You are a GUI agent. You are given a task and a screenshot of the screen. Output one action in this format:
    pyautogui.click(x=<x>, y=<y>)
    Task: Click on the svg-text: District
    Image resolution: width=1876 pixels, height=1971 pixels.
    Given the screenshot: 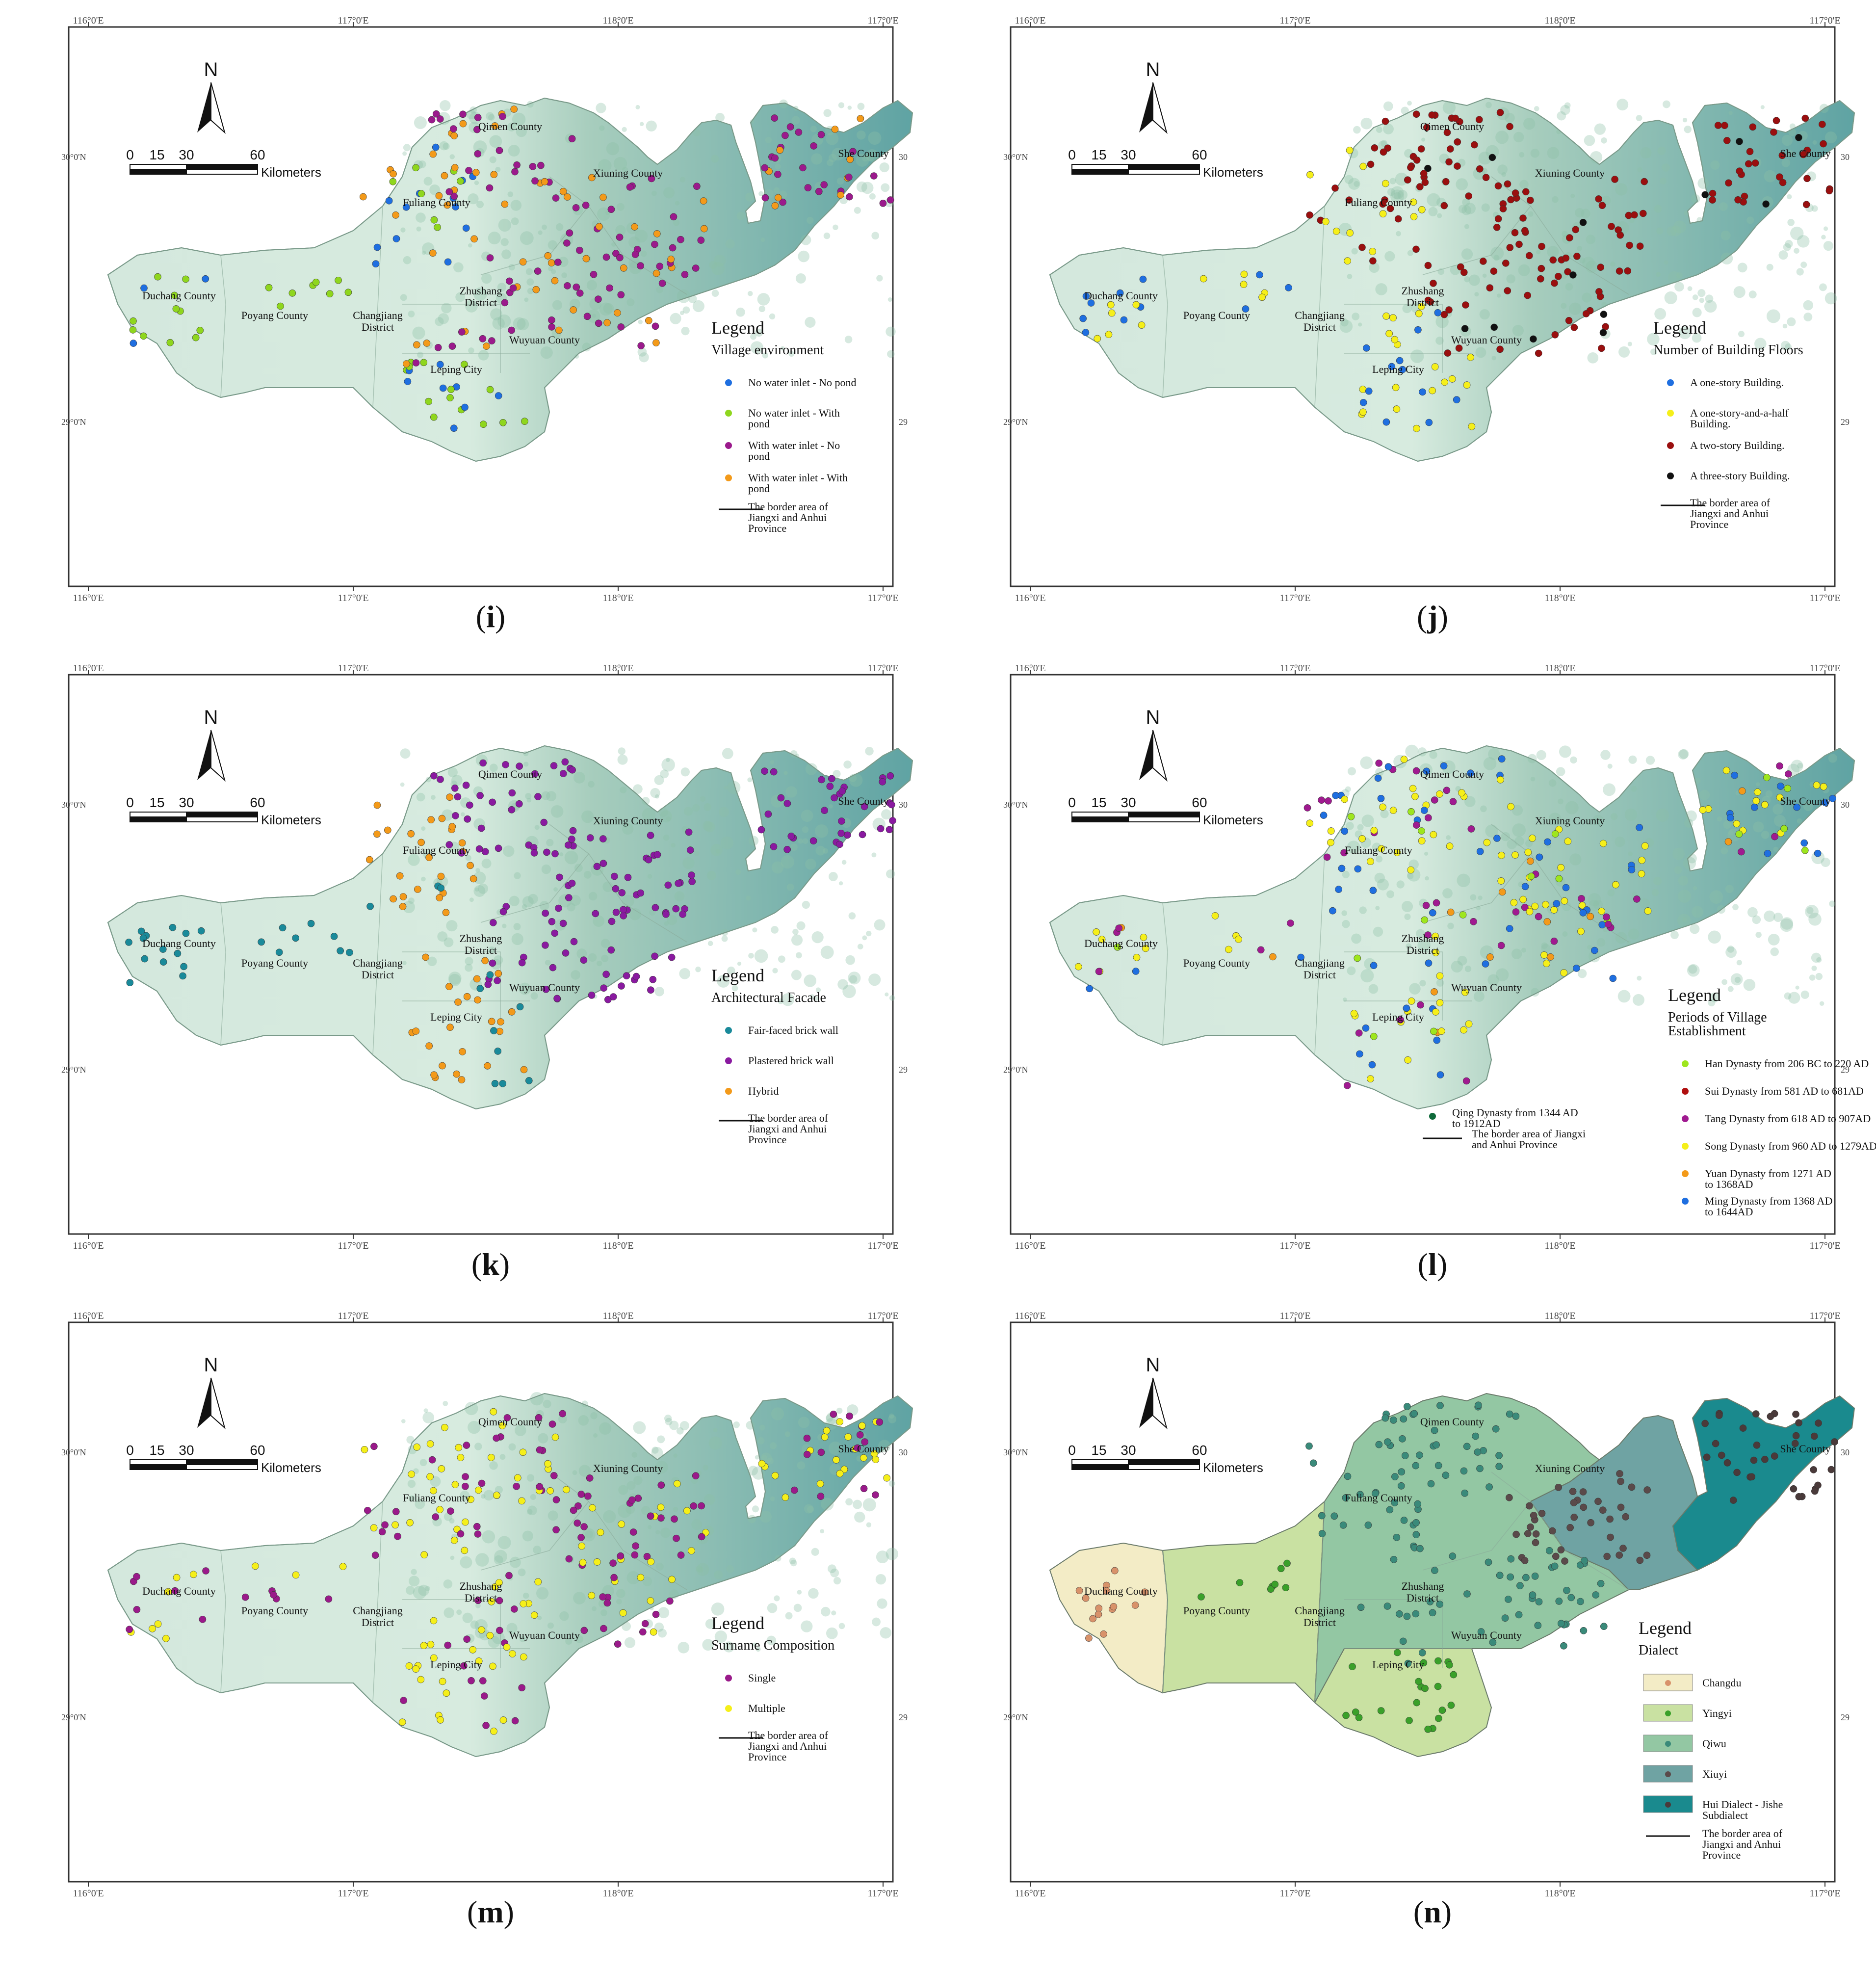 What is the action you would take?
    pyautogui.click(x=1423, y=950)
    